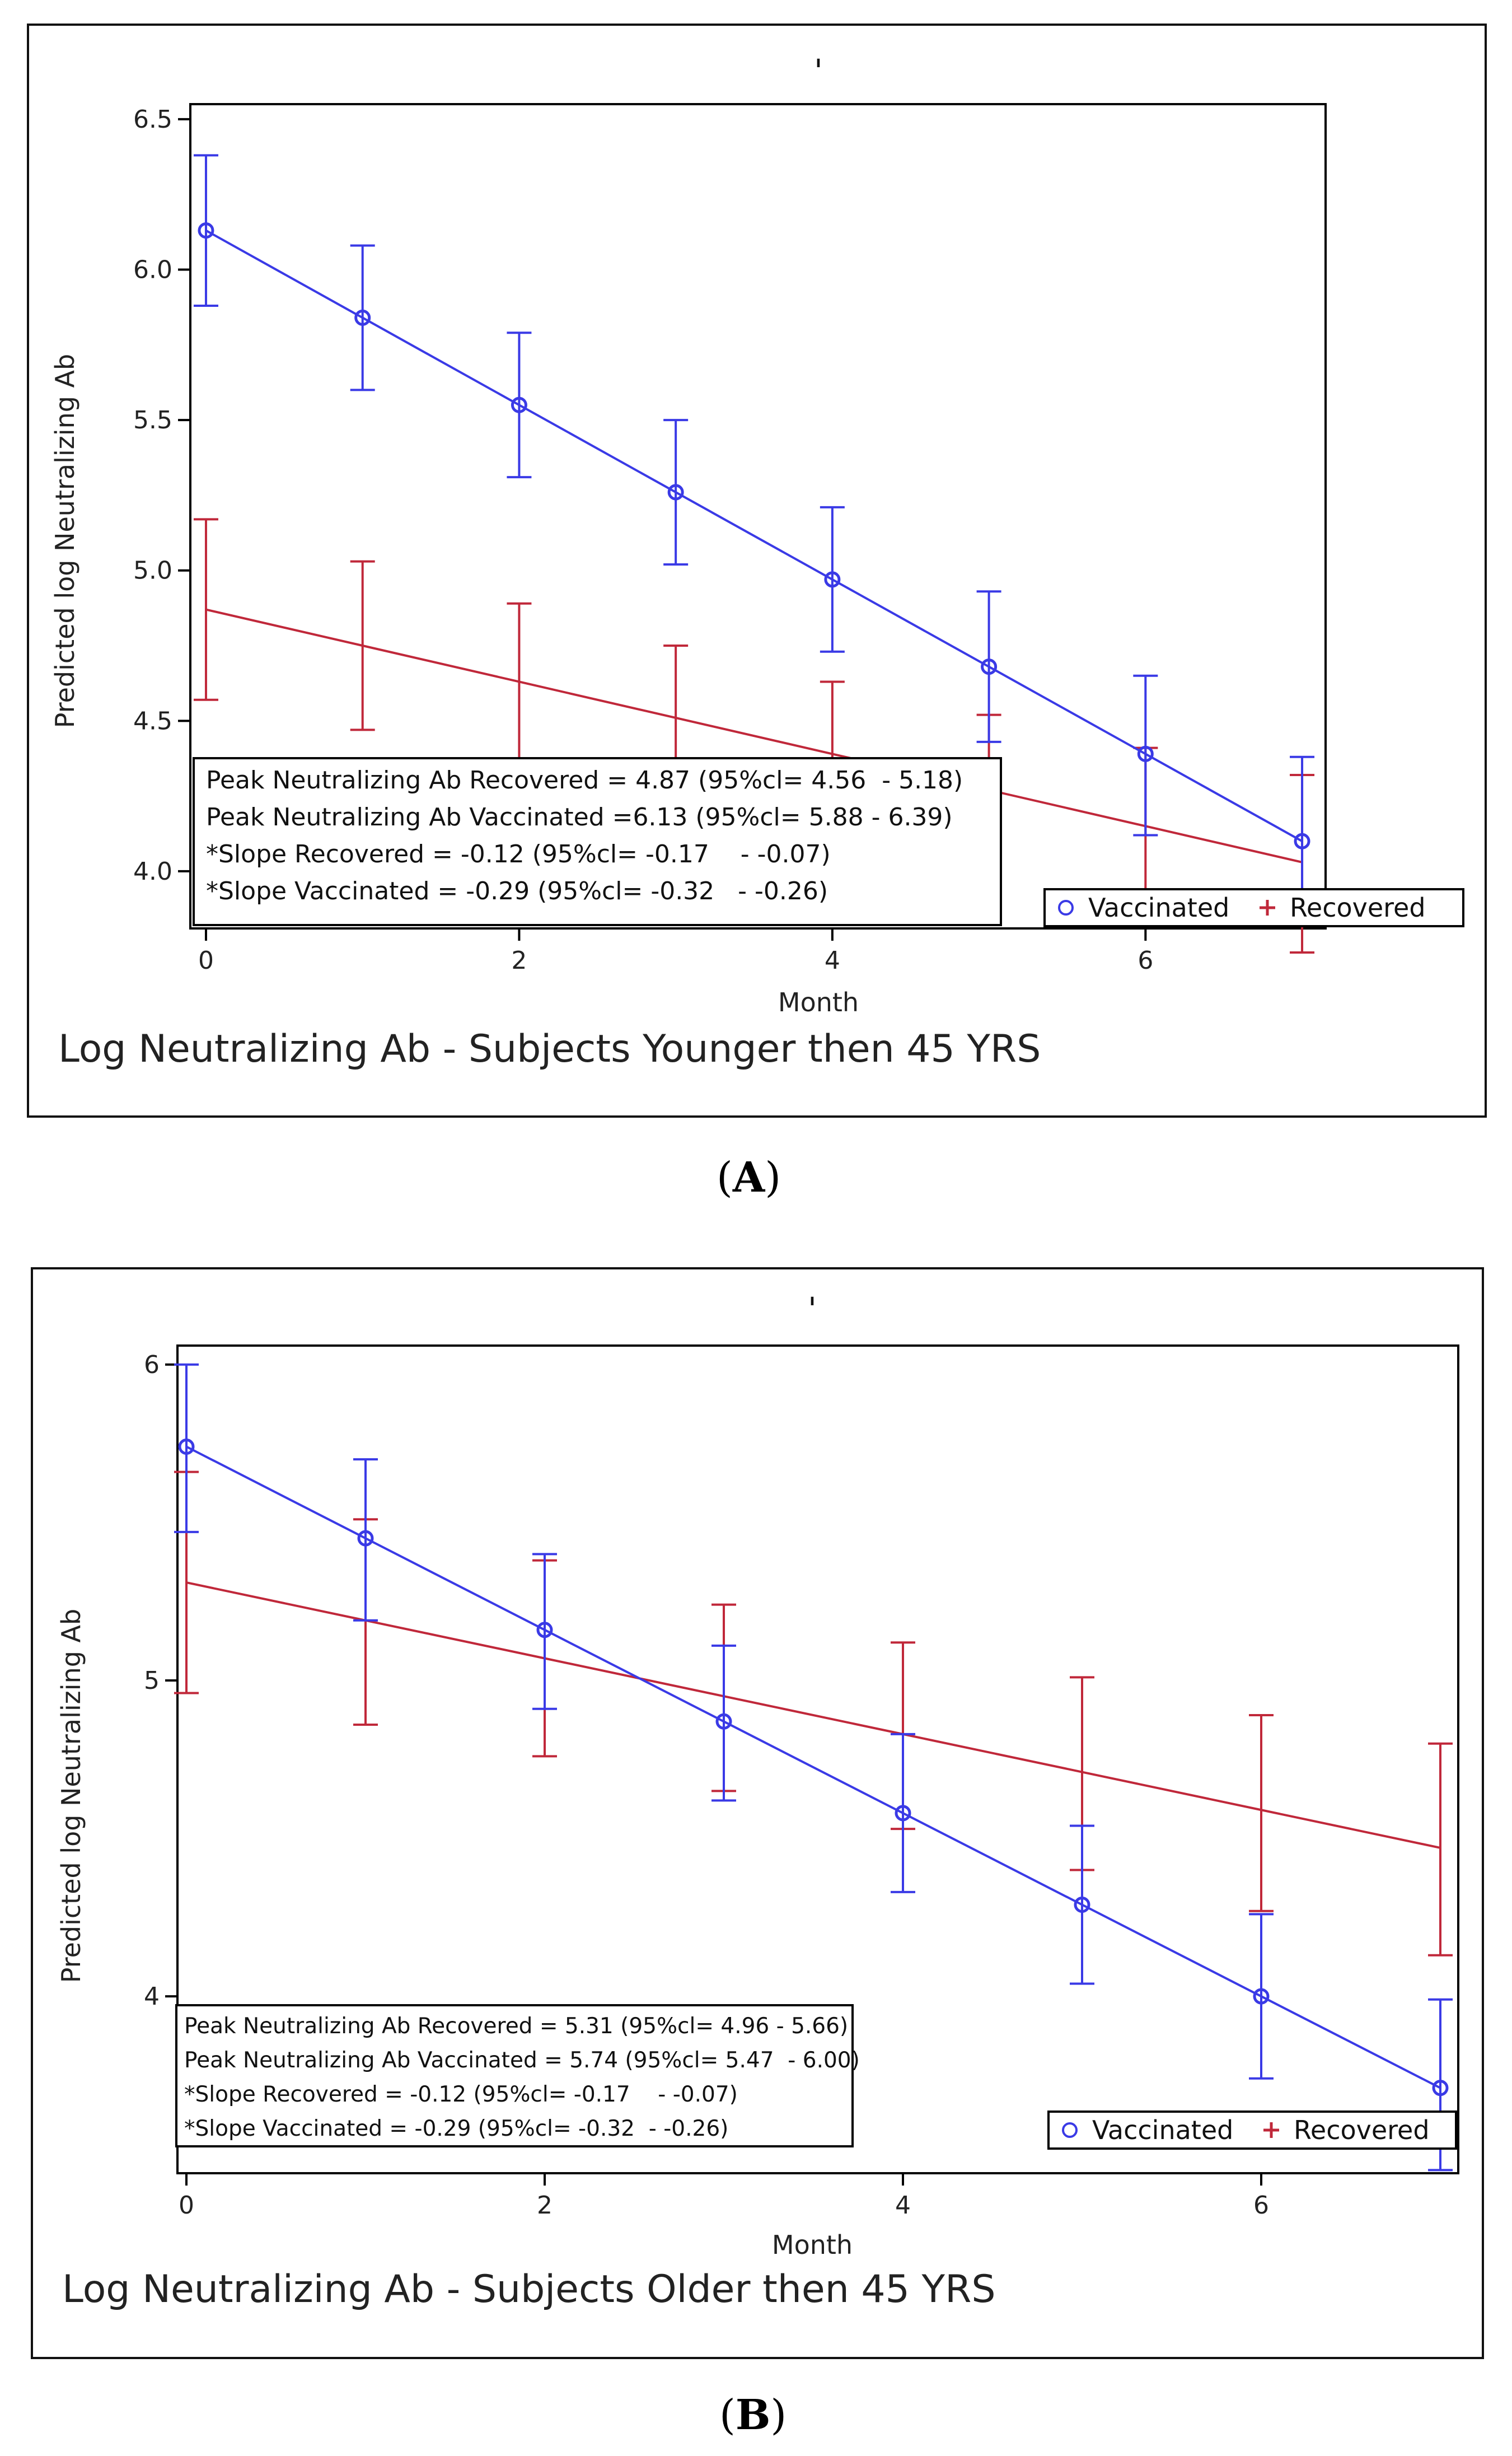 Image resolution: width=1512 pixels, height=2456 pixels. Describe the element at coordinates (152, 1680) in the screenshot. I see `y-tick-label: 5` at that location.